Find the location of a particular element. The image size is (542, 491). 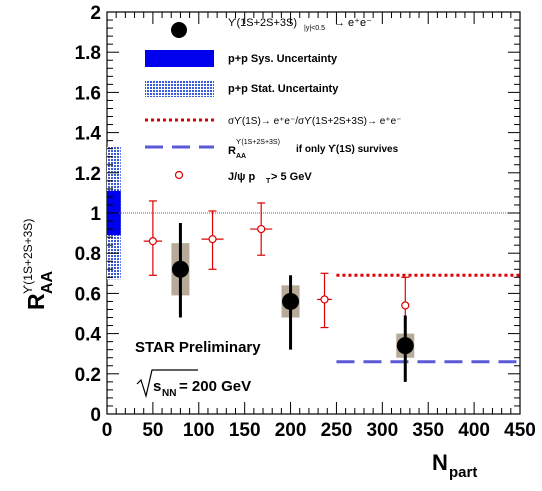

jpsi-series is located at coordinates (276, 269).